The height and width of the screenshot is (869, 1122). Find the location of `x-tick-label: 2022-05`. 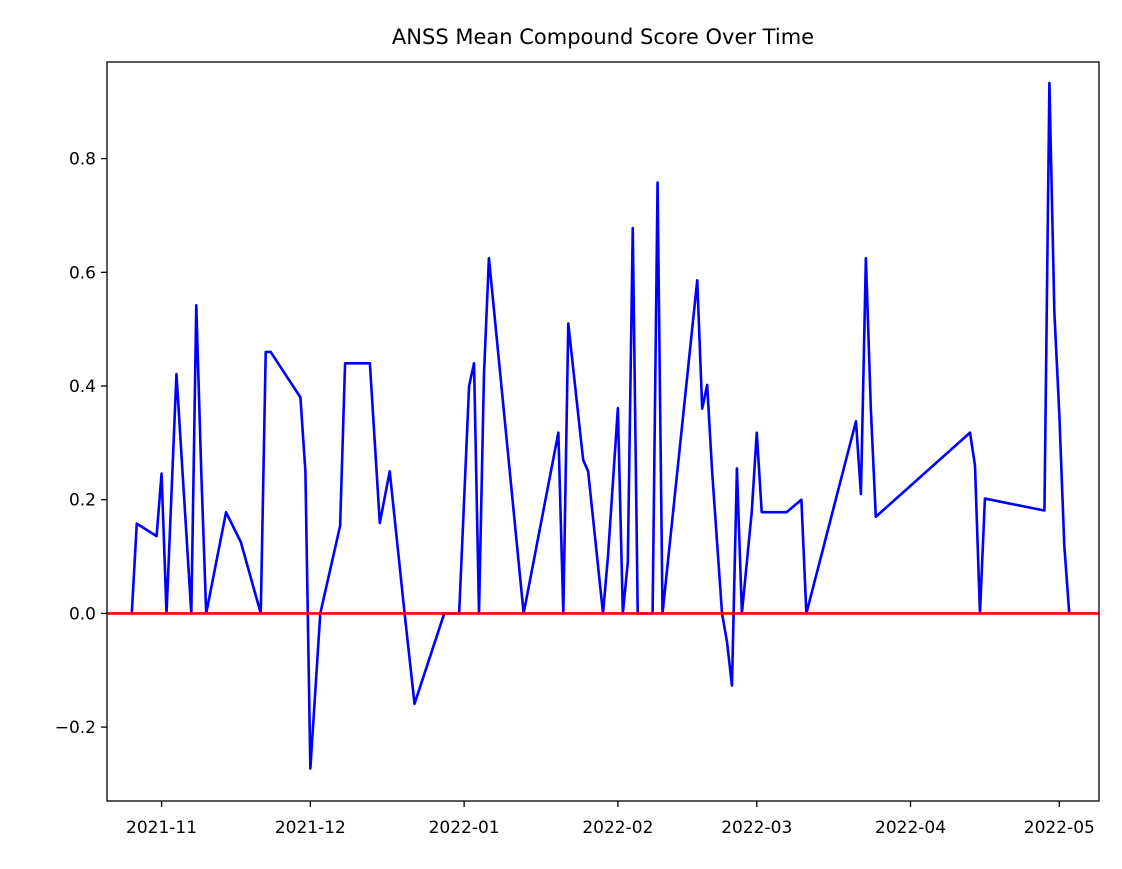

x-tick-label: 2022-05 is located at coordinates (1059, 828).